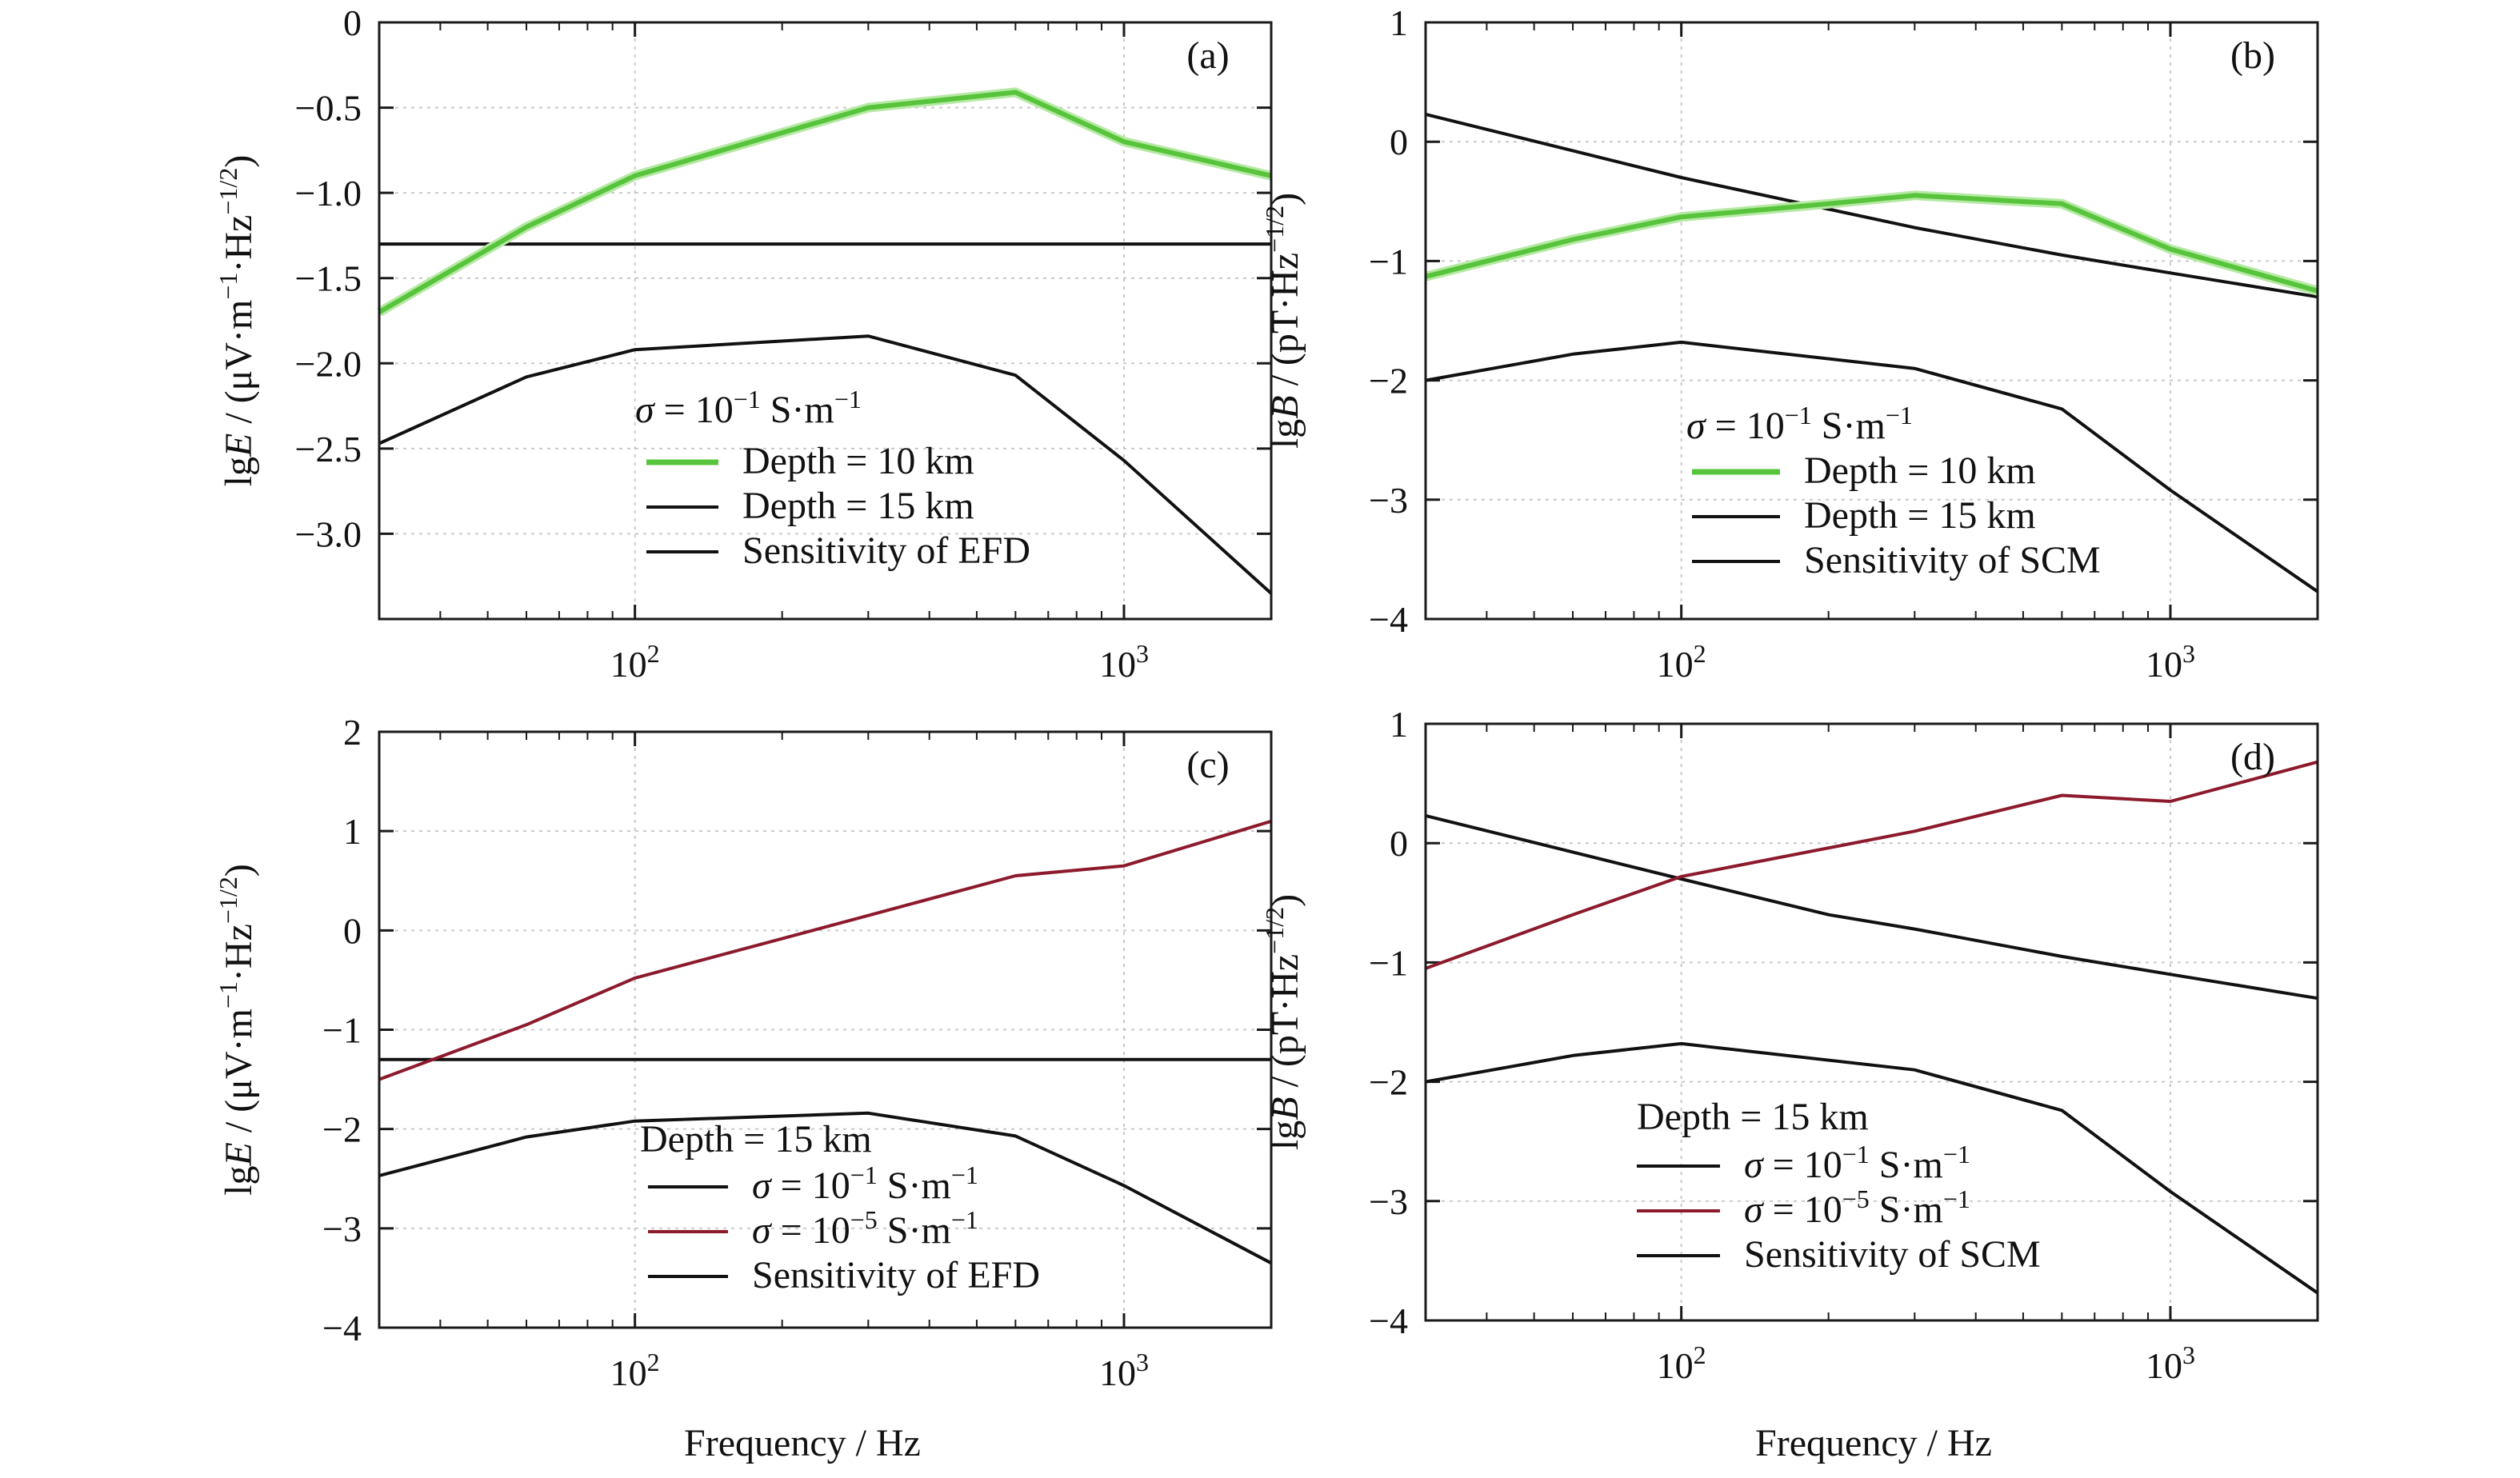 The image size is (2520, 1478). What do you see at coordinates (2252, 56) in the screenshot?
I see `panel-label: (b)` at bounding box center [2252, 56].